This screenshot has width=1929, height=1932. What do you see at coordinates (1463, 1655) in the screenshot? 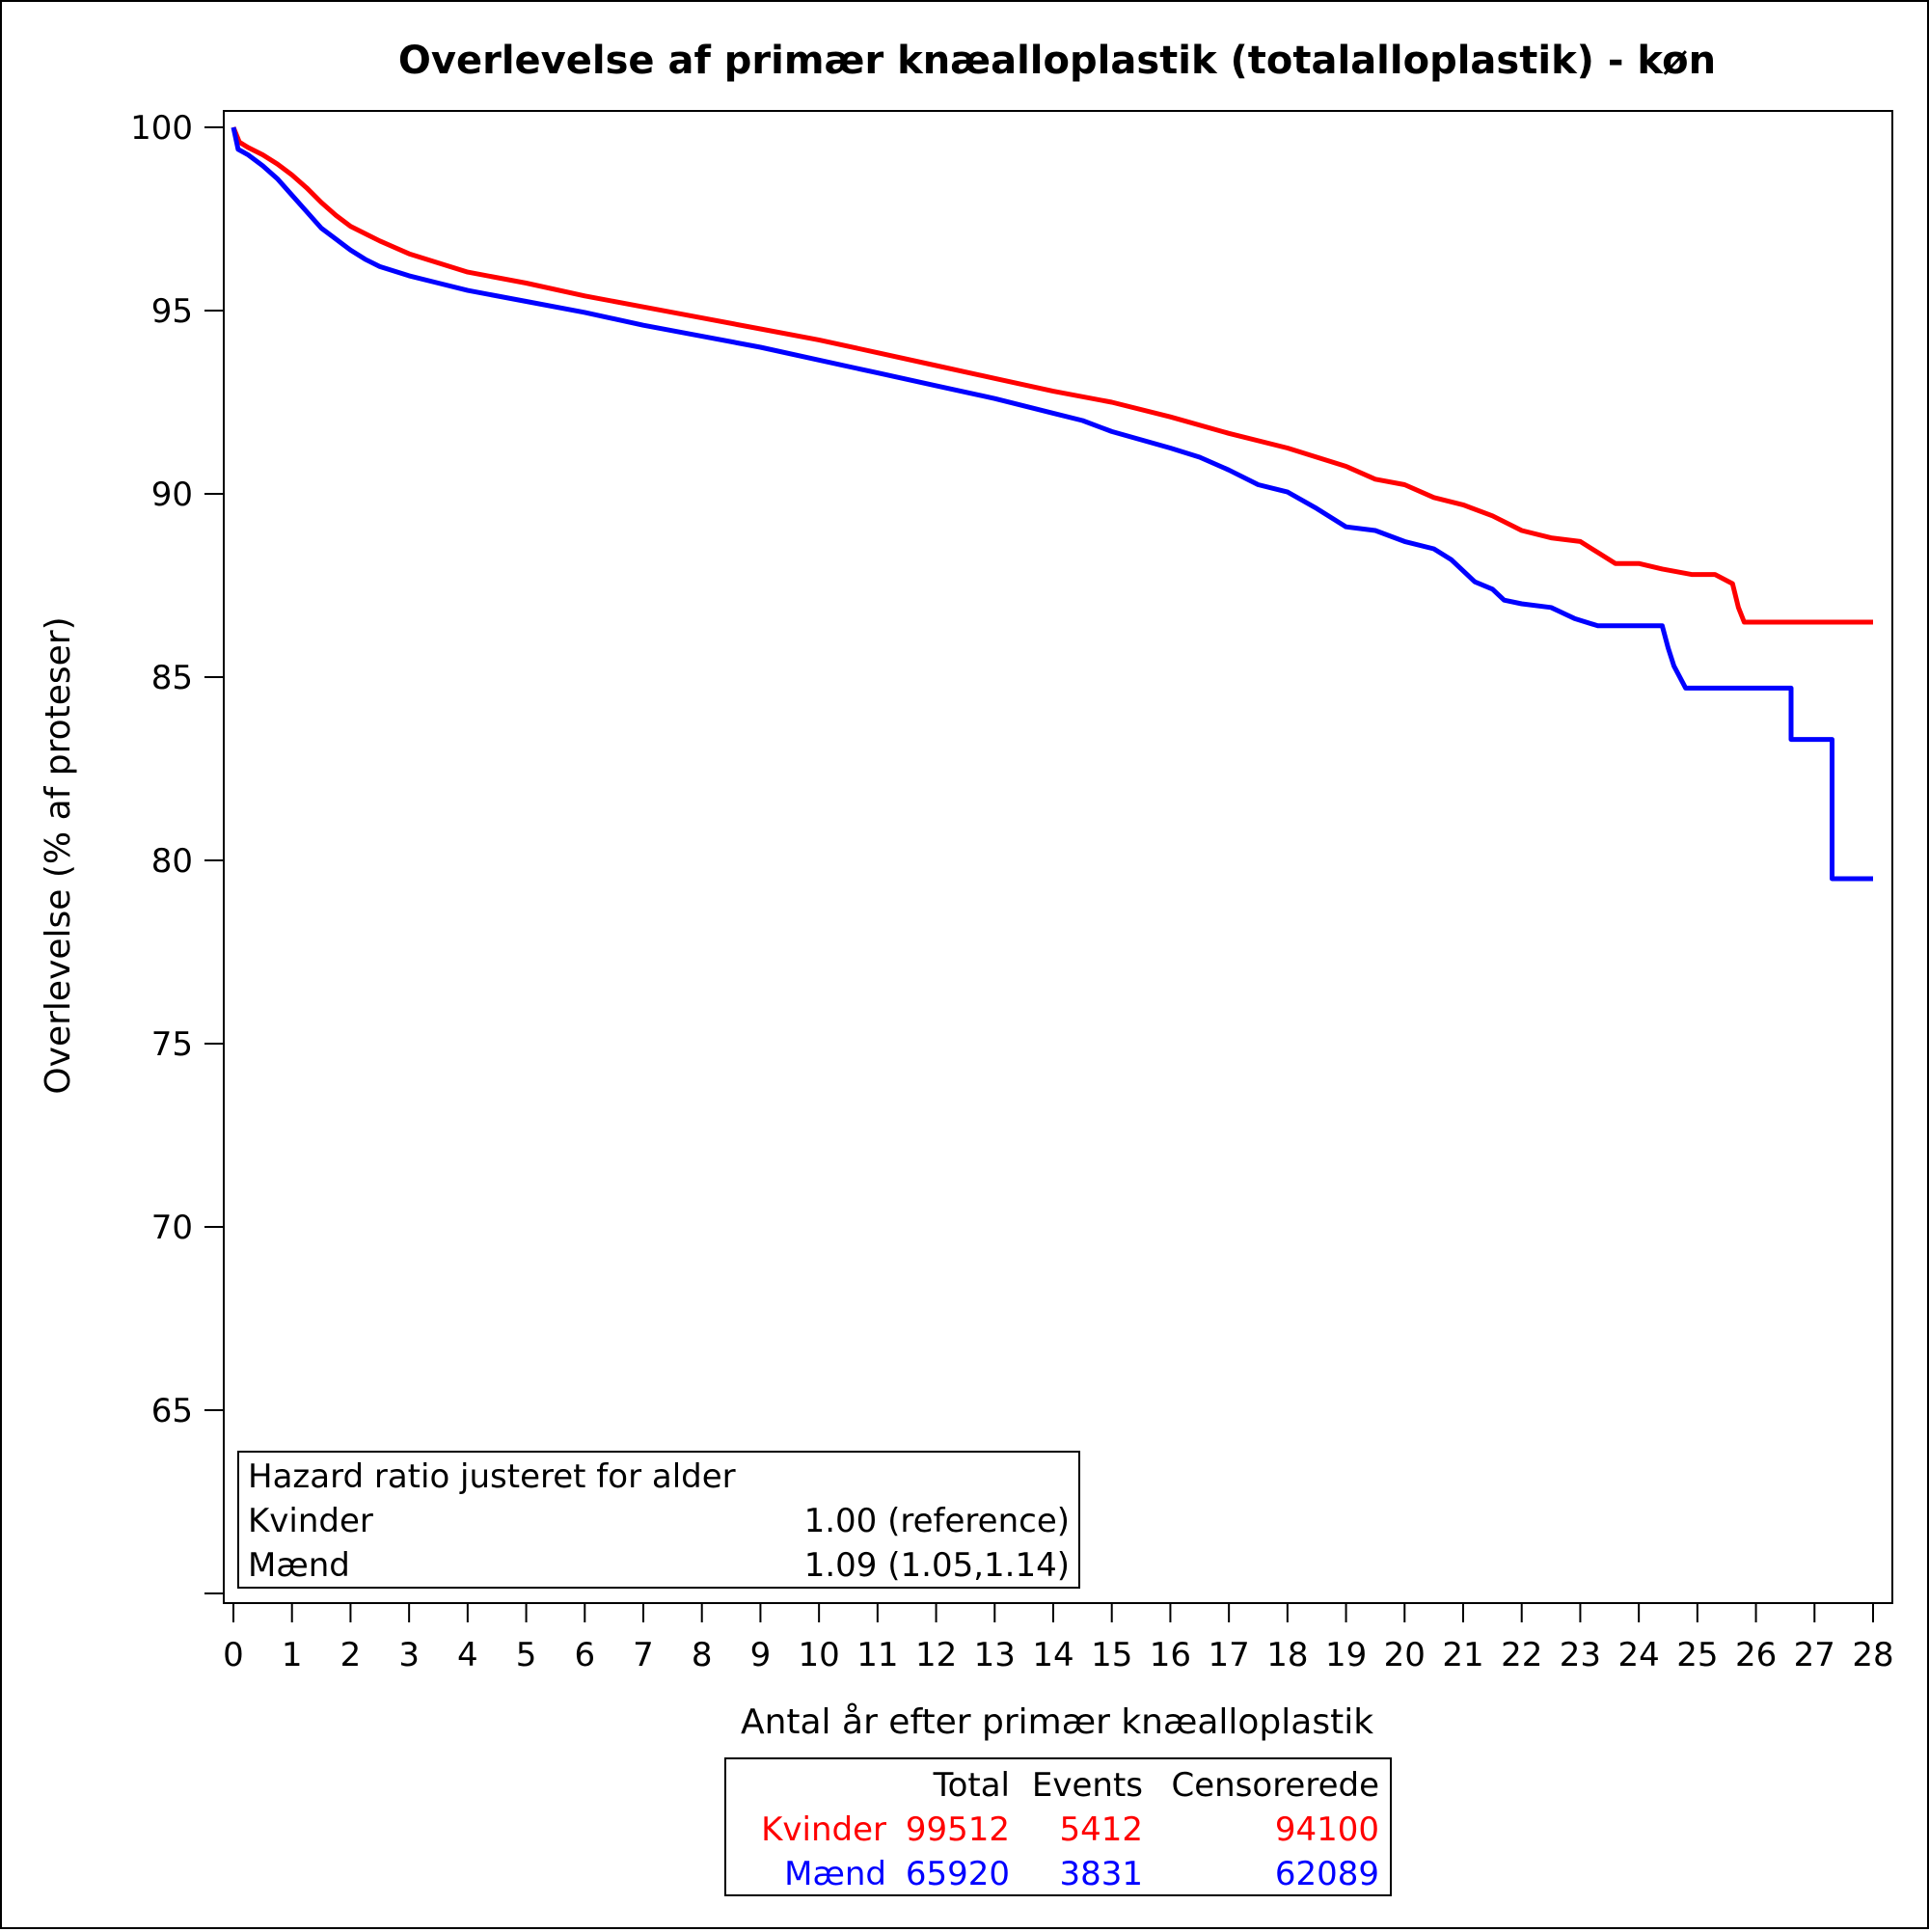
I see `x-tick-label: 21` at bounding box center [1463, 1655].